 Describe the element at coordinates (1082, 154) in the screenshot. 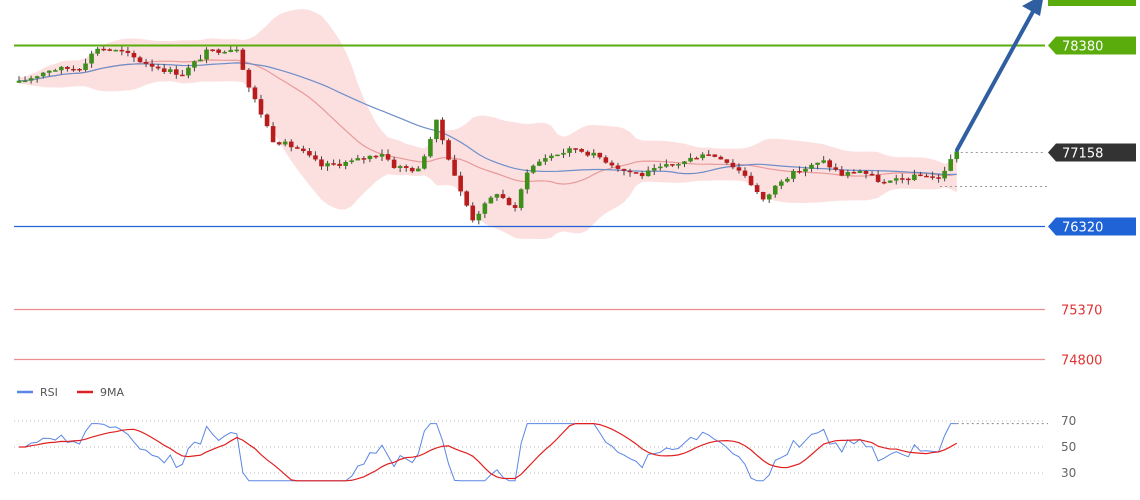

I see `level-label-77158: 77158` at that location.